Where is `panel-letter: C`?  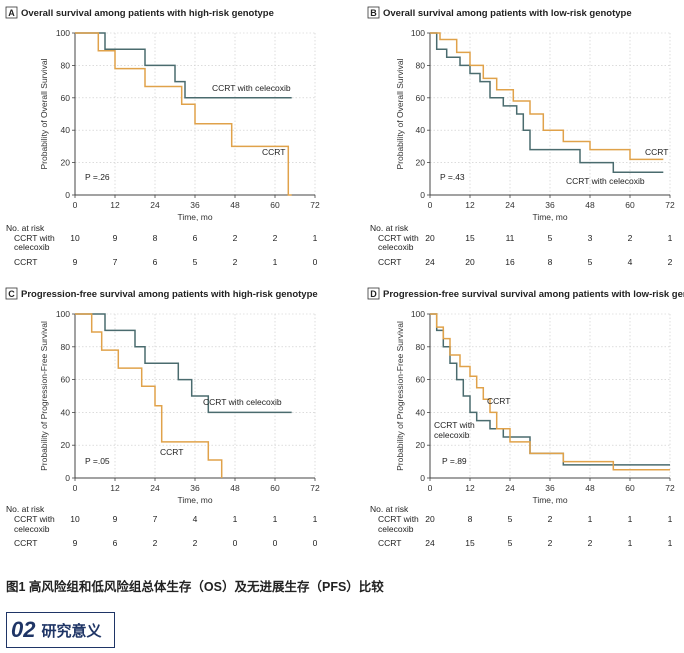
panel-letter: C is located at coordinates (11, 294).